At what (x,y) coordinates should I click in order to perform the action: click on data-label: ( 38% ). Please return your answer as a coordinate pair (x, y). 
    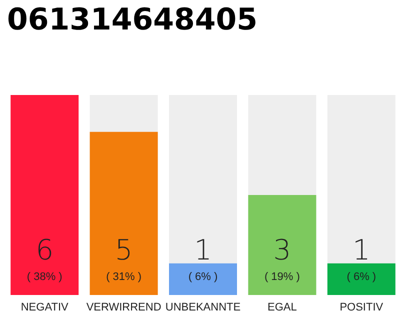
    Looking at the image, I should click on (44, 277).